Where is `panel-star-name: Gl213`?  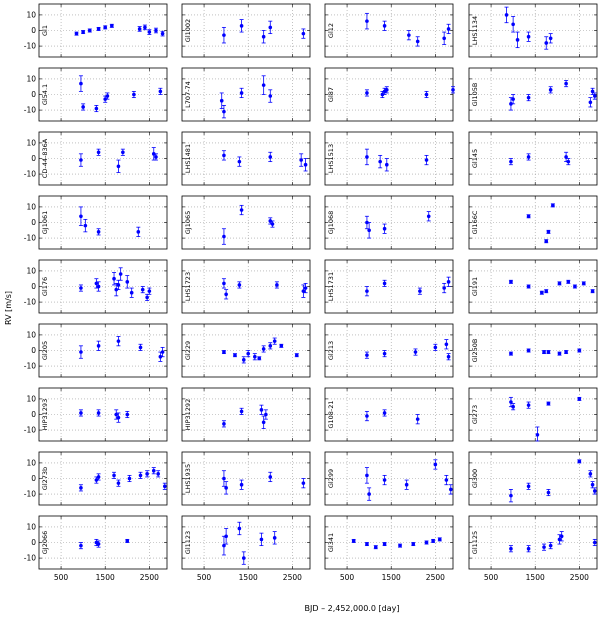
panel-star-name: Gl213 is located at coordinates (331, 350).